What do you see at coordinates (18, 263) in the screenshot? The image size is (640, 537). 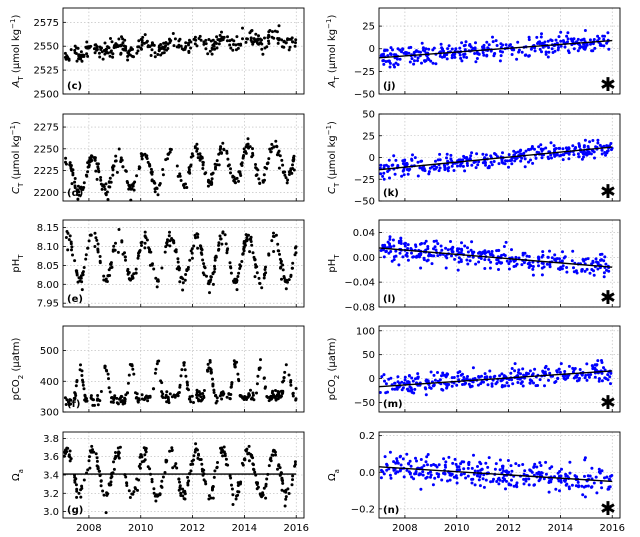 I see `y-axis-label: pHT` at bounding box center [18, 263].